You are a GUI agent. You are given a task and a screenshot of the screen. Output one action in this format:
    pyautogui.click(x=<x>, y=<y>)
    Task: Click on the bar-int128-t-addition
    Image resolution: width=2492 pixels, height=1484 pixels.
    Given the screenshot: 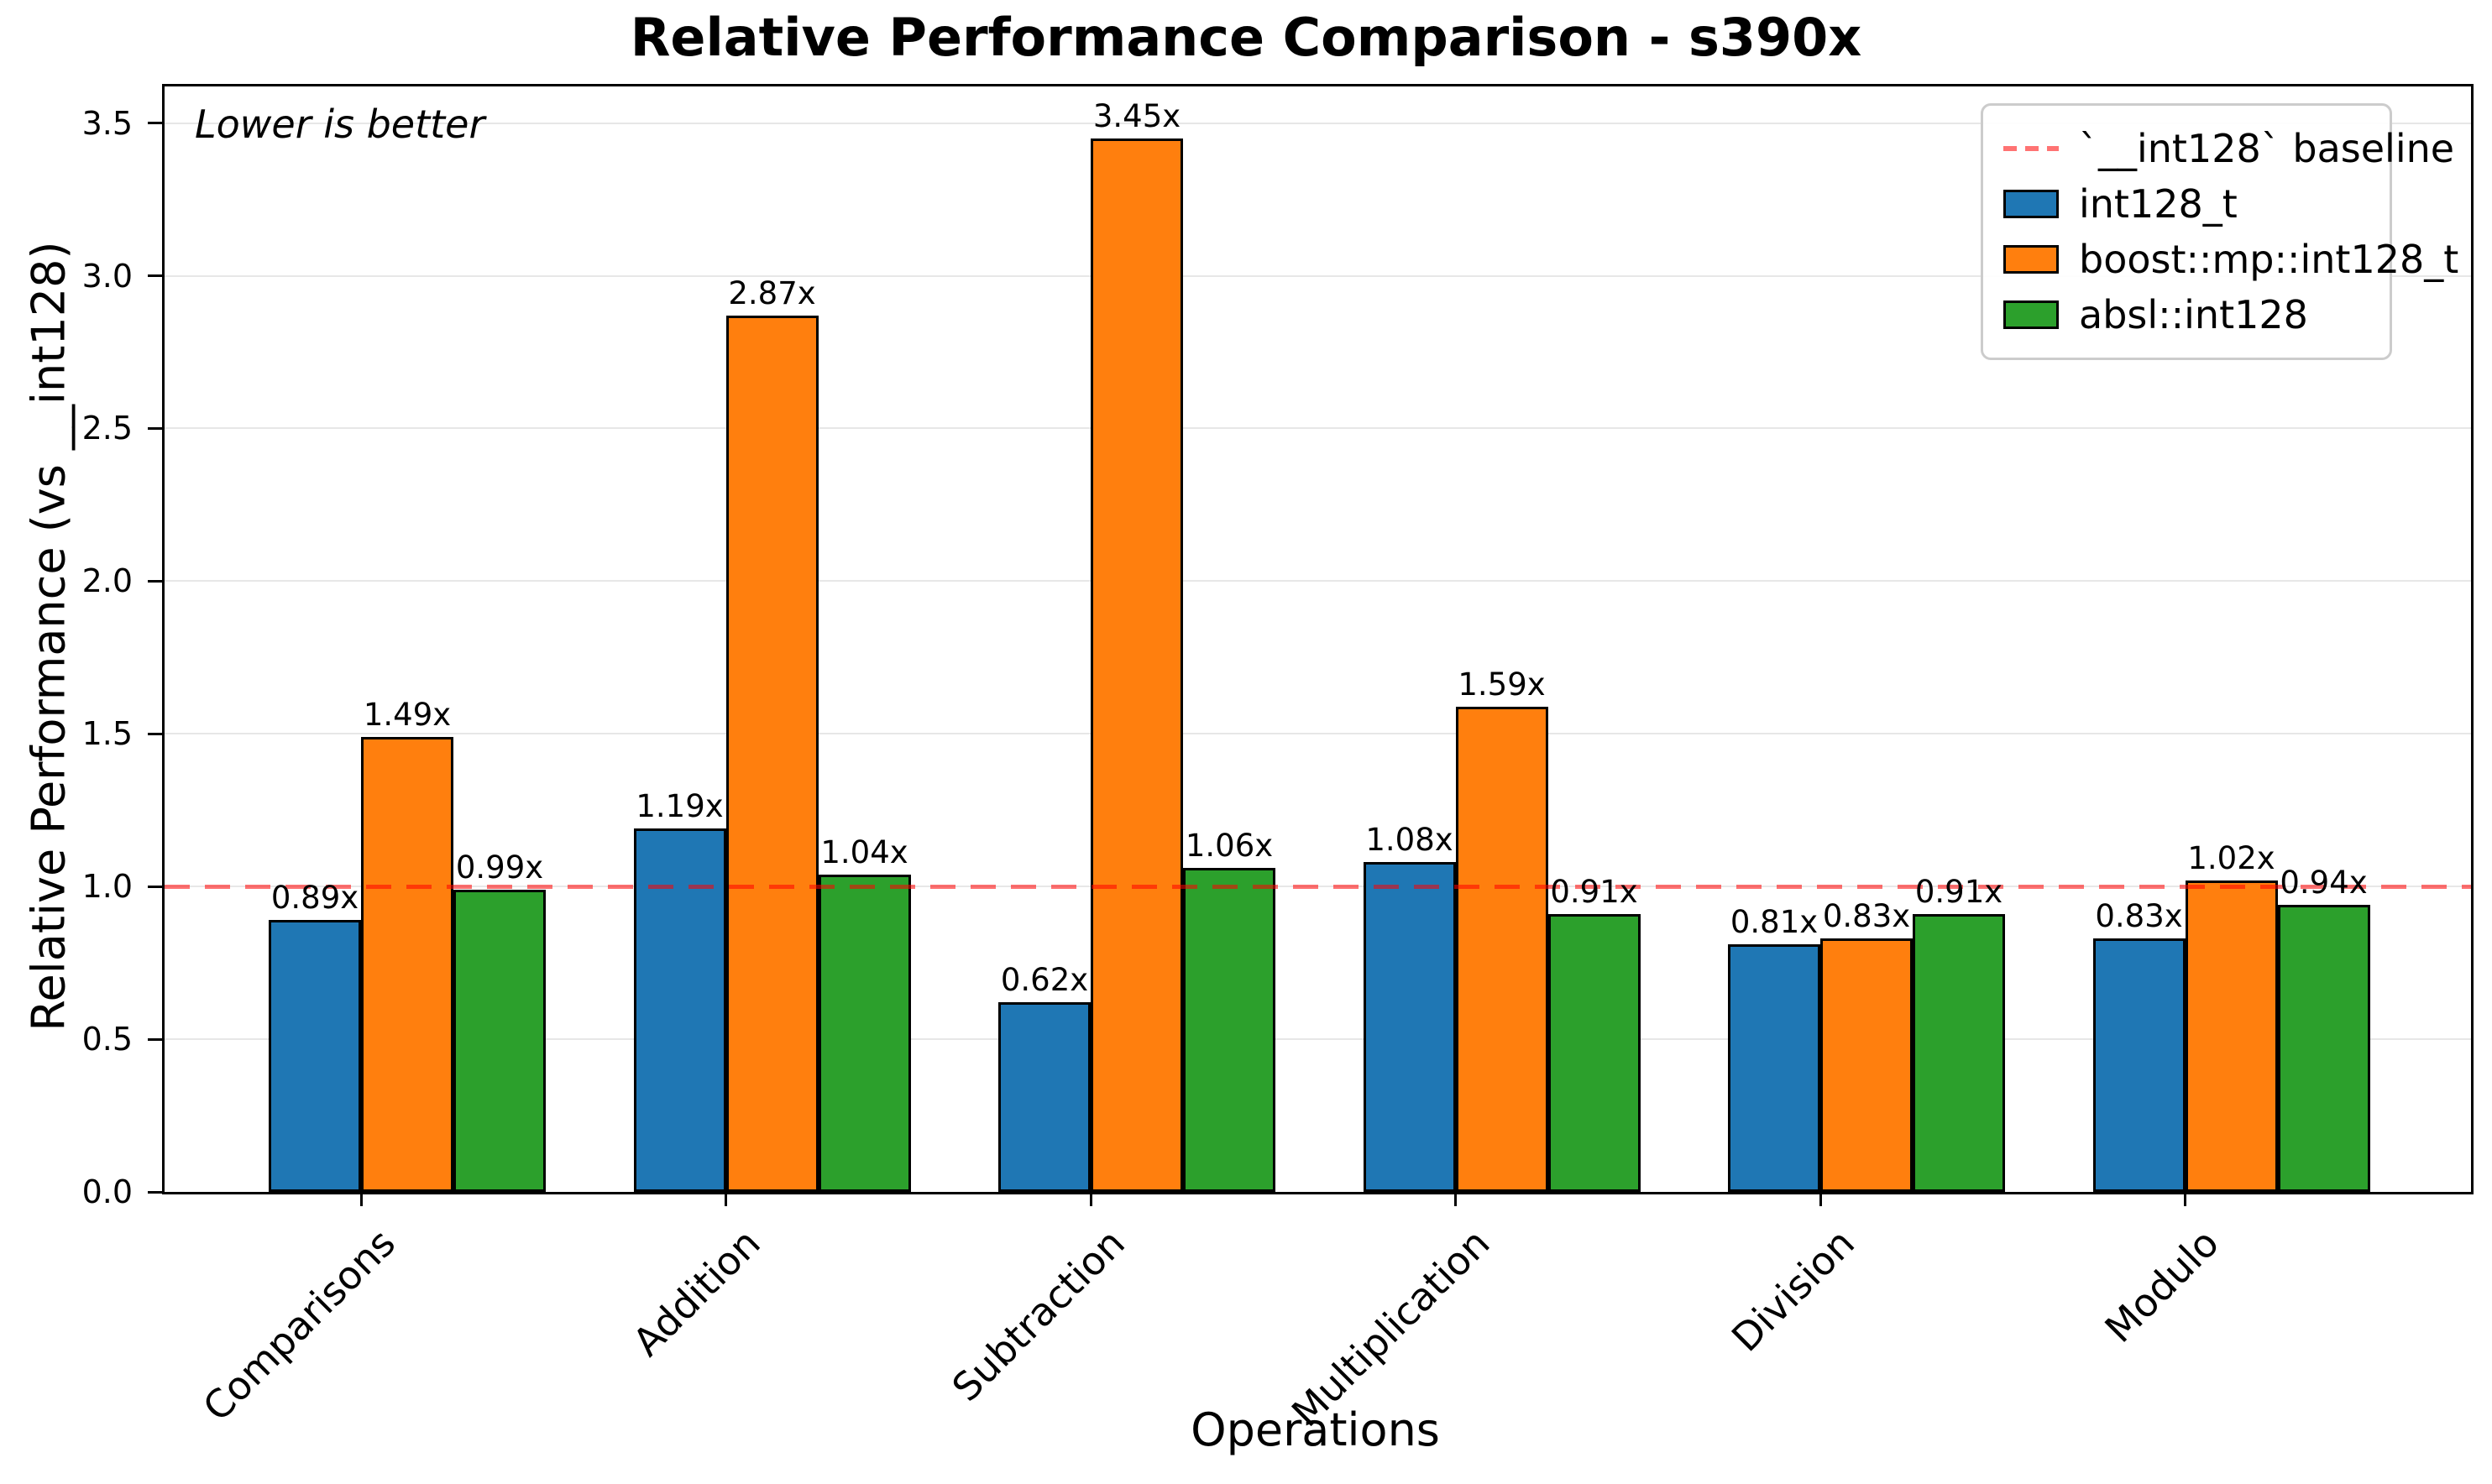 What is the action you would take?
    pyautogui.click(x=679, y=1010)
    